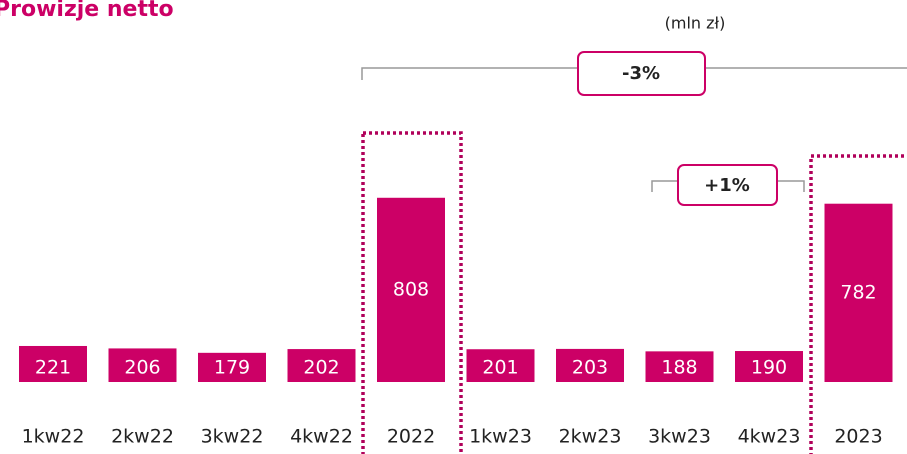 The width and height of the screenshot is (907, 454). I want to click on x-tick-label: 2kw22, so click(142, 437).